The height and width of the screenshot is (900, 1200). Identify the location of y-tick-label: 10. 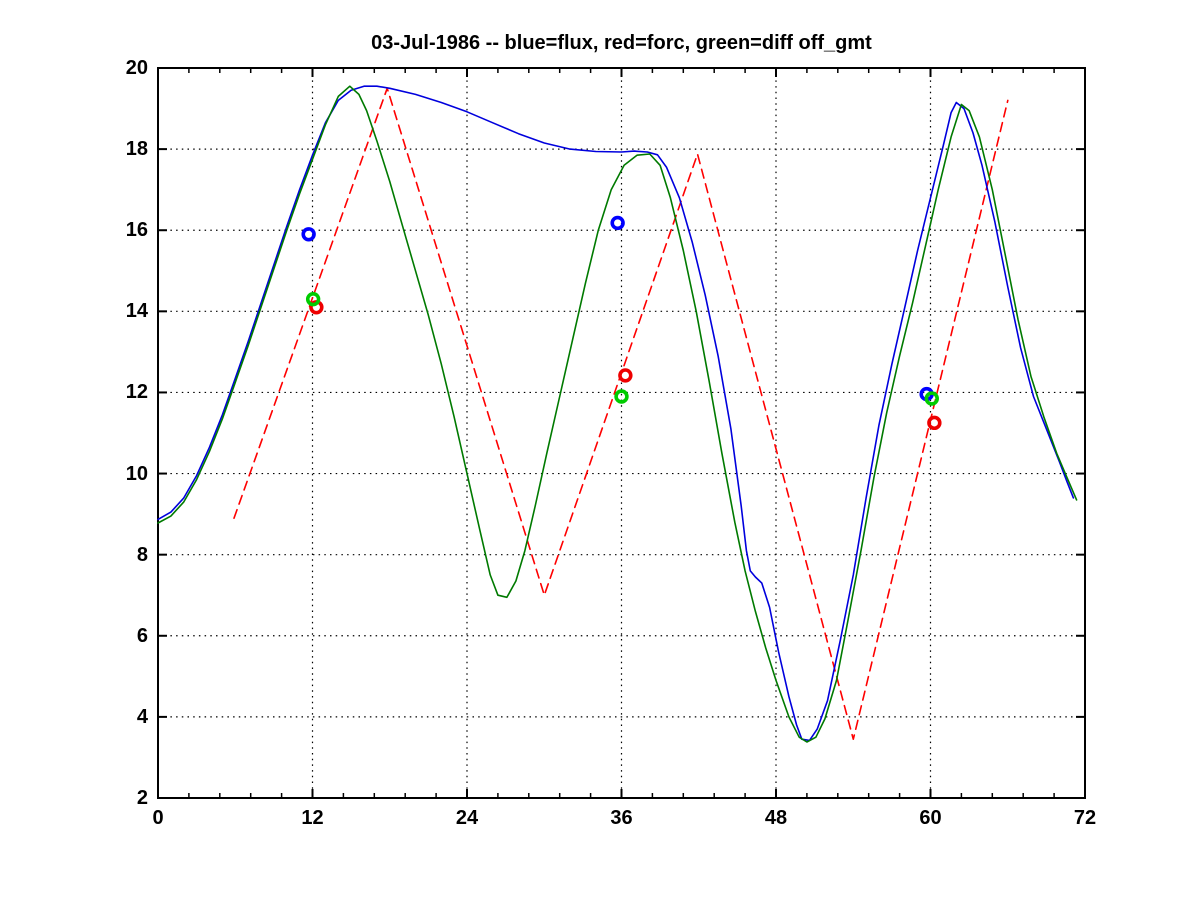
(136, 473).